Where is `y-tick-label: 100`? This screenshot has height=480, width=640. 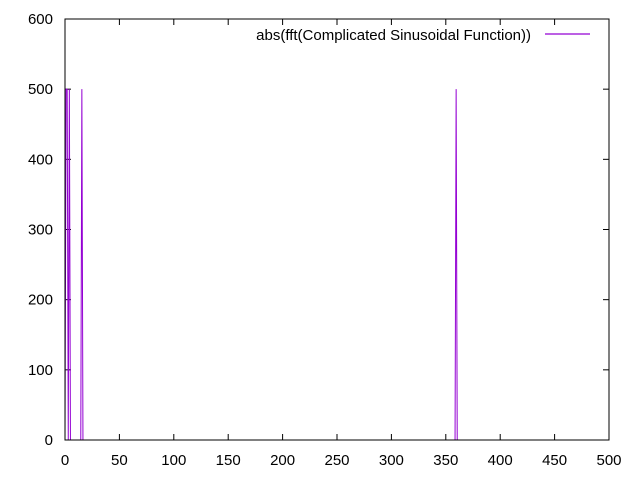
y-tick-label: 100 is located at coordinates (40, 370).